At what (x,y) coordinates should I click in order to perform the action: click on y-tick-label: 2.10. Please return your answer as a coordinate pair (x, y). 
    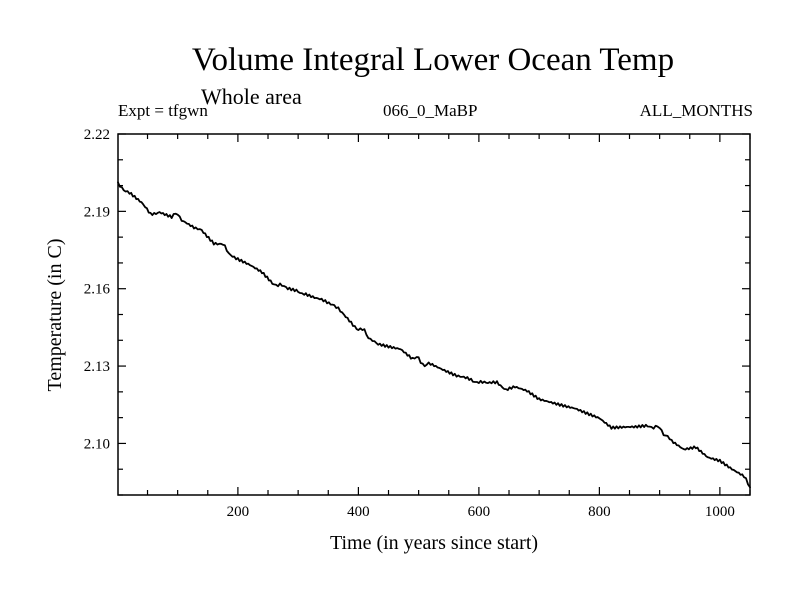
    Looking at the image, I should click on (97, 444).